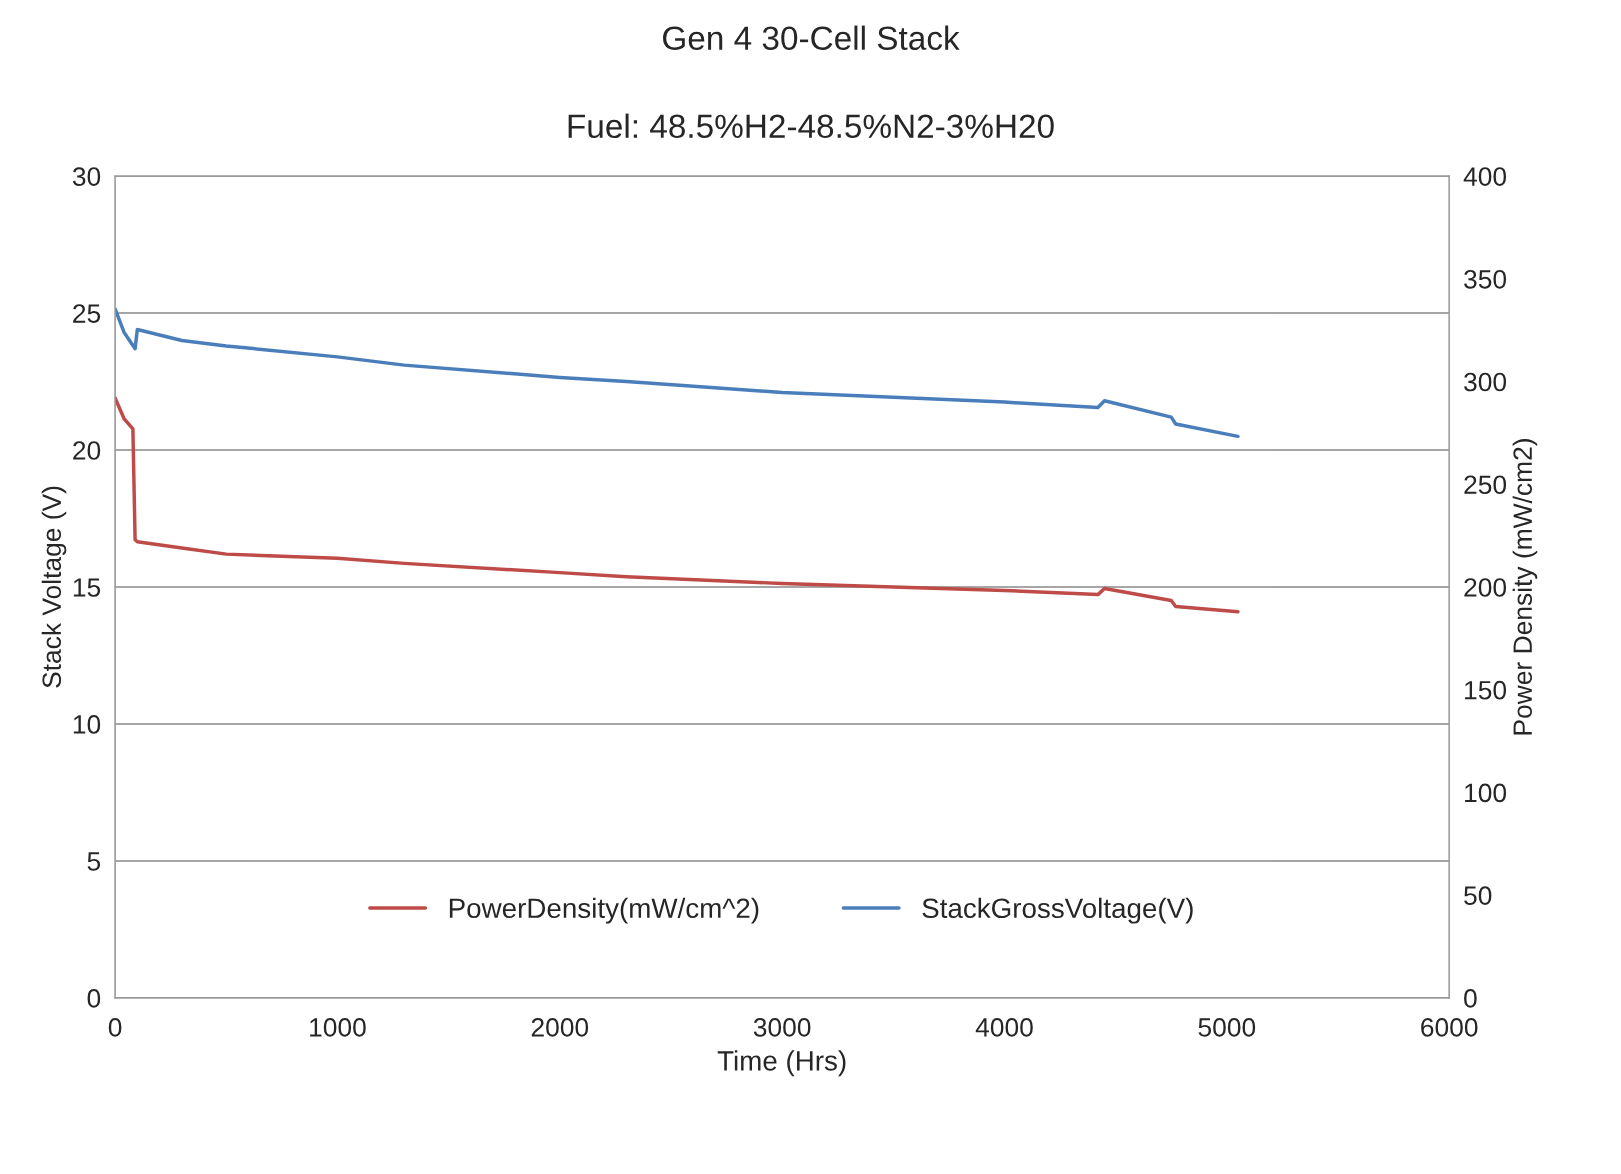 This screenshot has width=1621, height=1174. I want to click on y-tick-label: 30, so click(86, 176).